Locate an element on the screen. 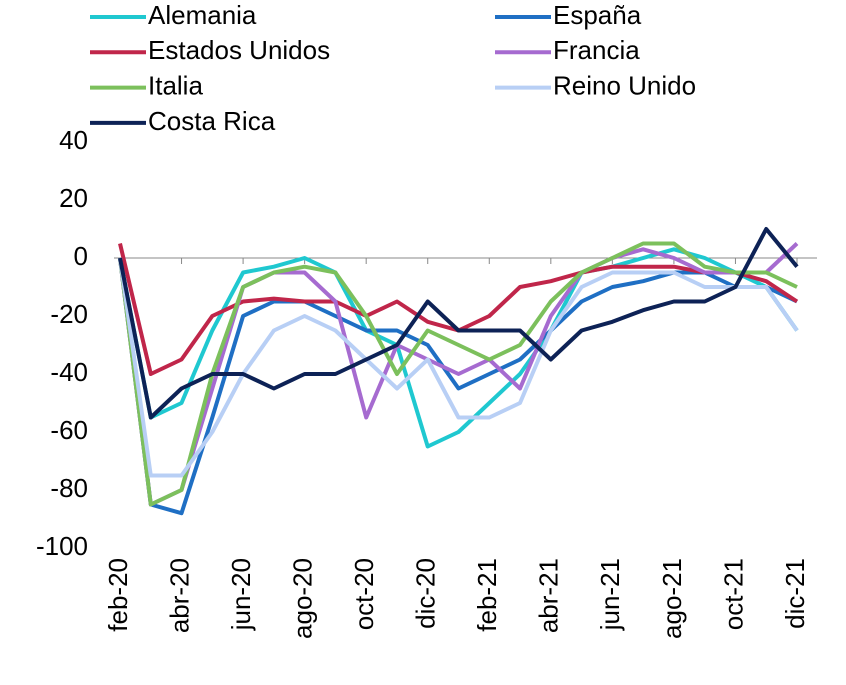  legend-label: Francia is located at coordinates (596, 50).